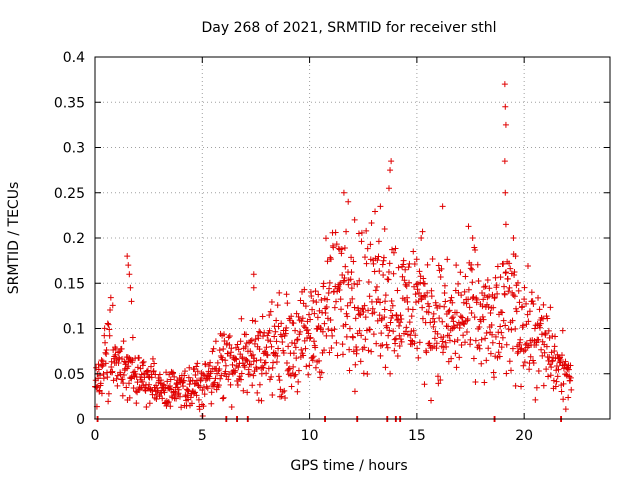 The width and height of the screenshot is (640, 484). Describe the element at coordinates (80, 420) in the screenshot. I see `y-tick-label: 0` at that location.